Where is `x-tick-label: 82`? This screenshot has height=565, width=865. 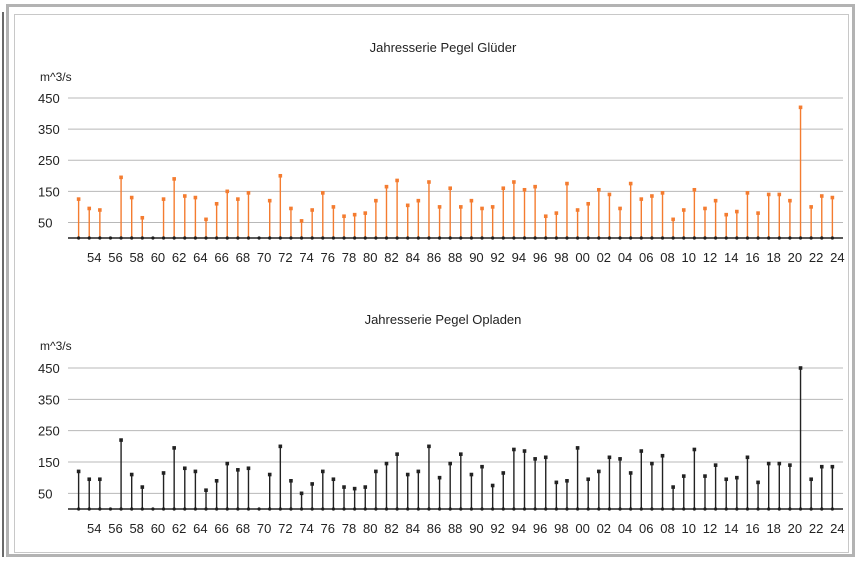
x-tick-label: 82 is located at coordinates (391, 257).